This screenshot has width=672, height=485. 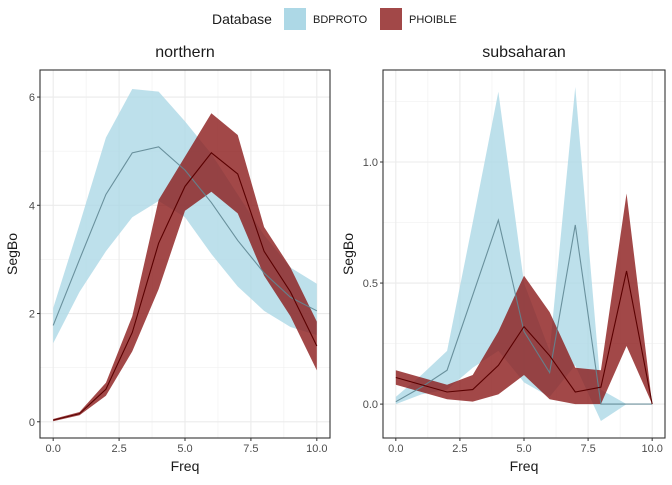 What do you see at coordinates (295, 19) in the screenshot?
I see `legend-swatch-bdproto` at bounding box center [295, 19].